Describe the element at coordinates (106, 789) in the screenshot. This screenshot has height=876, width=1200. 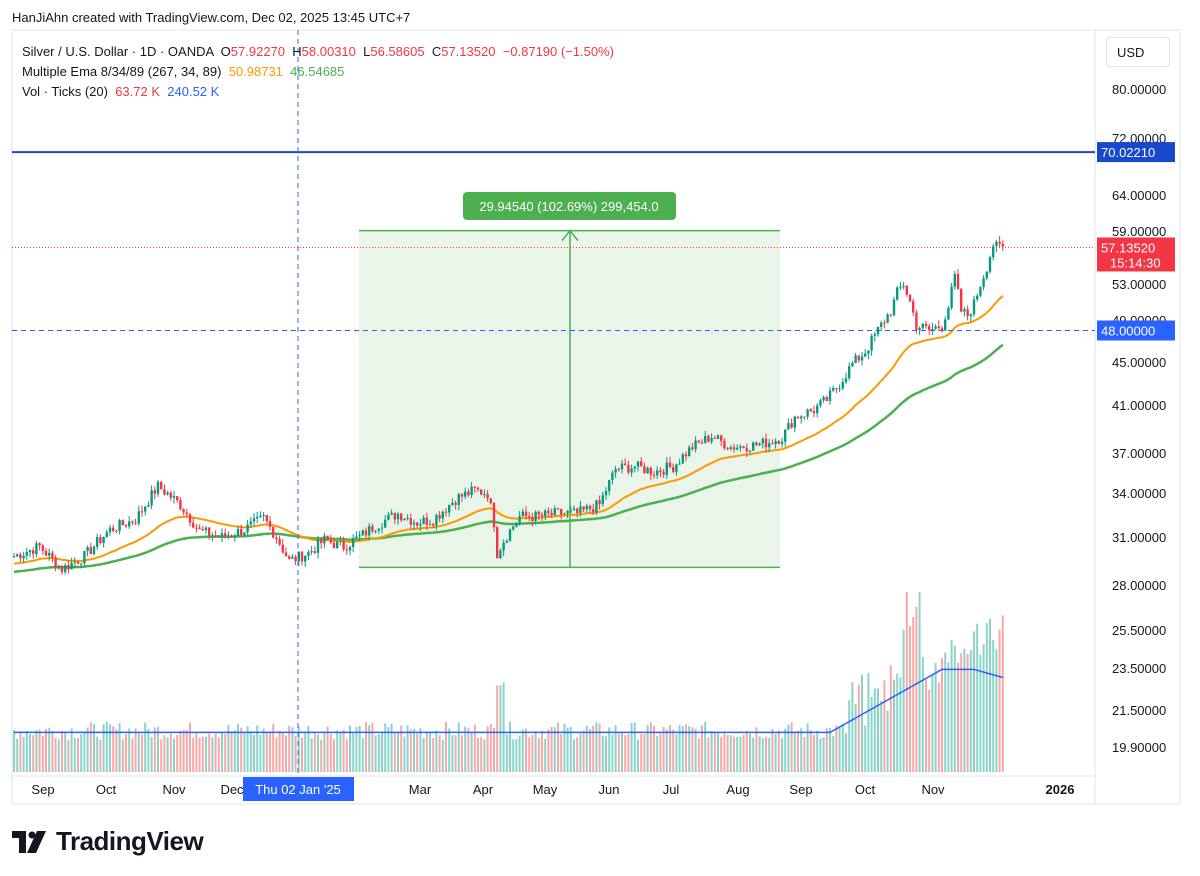
I see `x-tick-label: Oct` at that location.